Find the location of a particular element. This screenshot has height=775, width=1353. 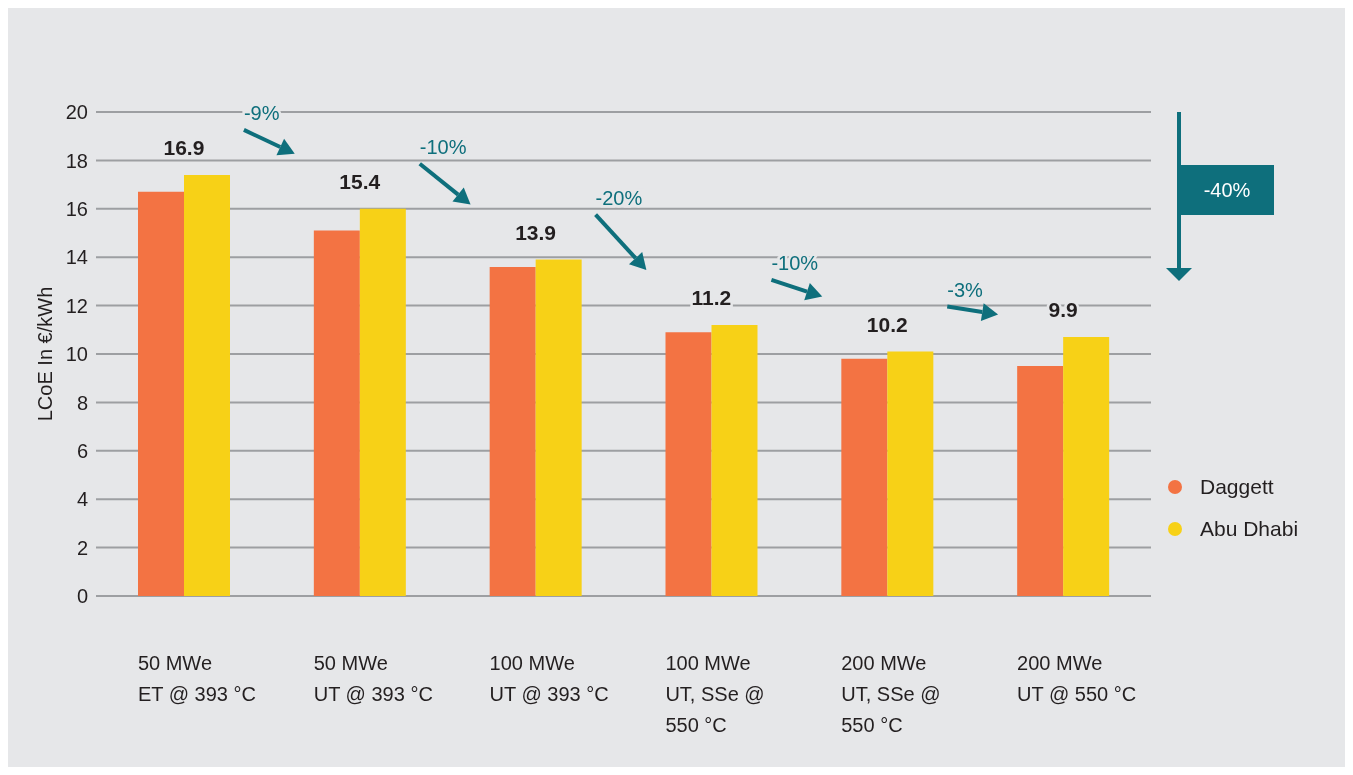

y-tick-label: 6 is located at coordinates (82, 450).